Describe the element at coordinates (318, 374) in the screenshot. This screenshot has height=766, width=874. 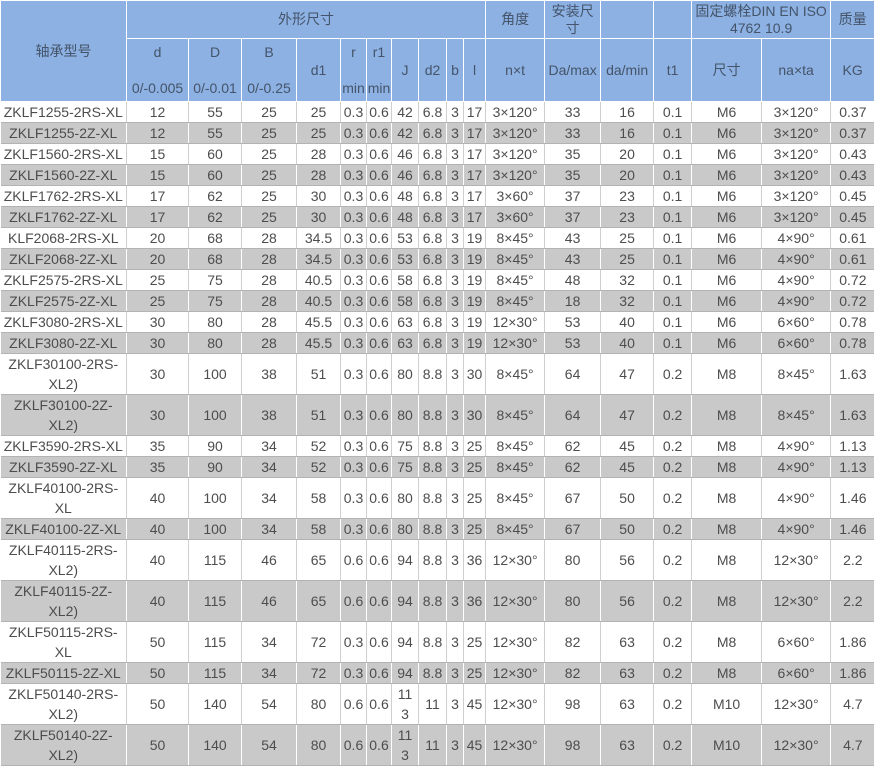
I see `value-cell: 51` at that location.